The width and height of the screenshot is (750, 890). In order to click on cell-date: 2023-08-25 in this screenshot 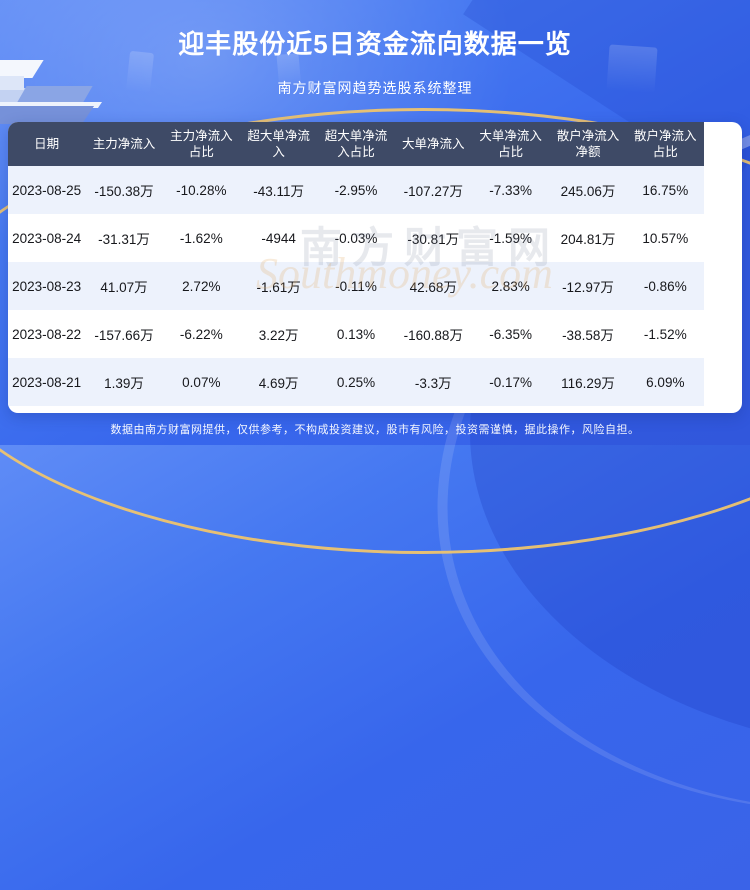, I will do `click(47, 190)`.